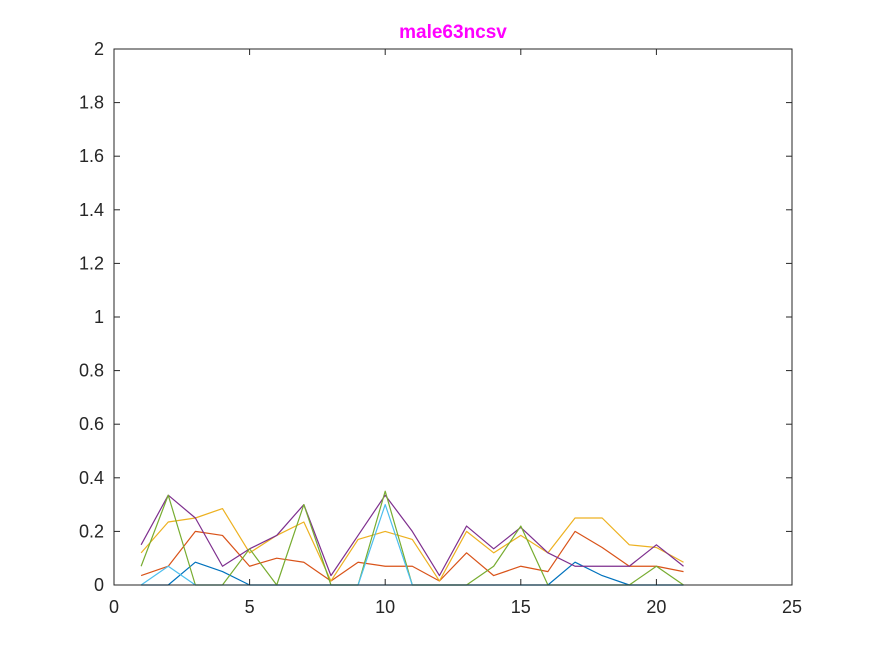  Describe the element at coordinates (792, 607) in the screenshot. I see `x-tick-label: 25` at that location.